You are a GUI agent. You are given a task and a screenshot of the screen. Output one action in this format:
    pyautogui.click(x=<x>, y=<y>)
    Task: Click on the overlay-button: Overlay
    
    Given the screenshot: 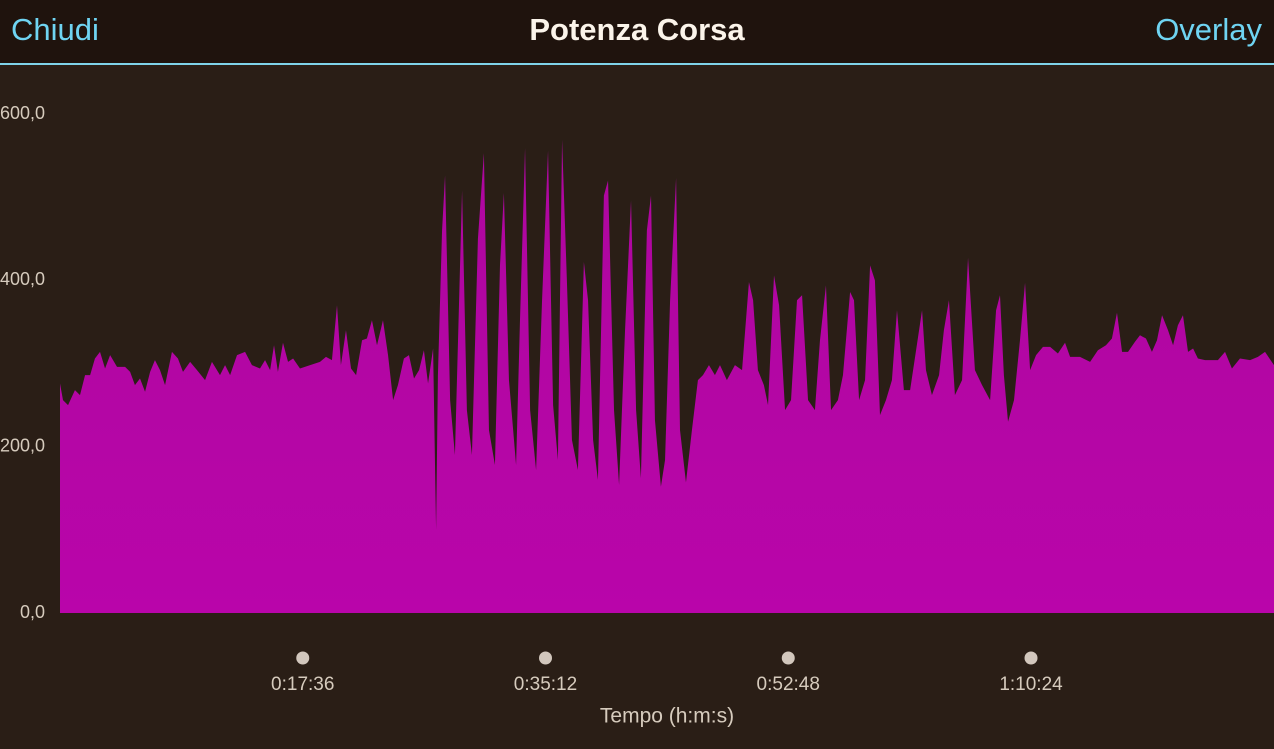 What is the action you would take?
    pyautogui.click(x=1208, y=29)
    